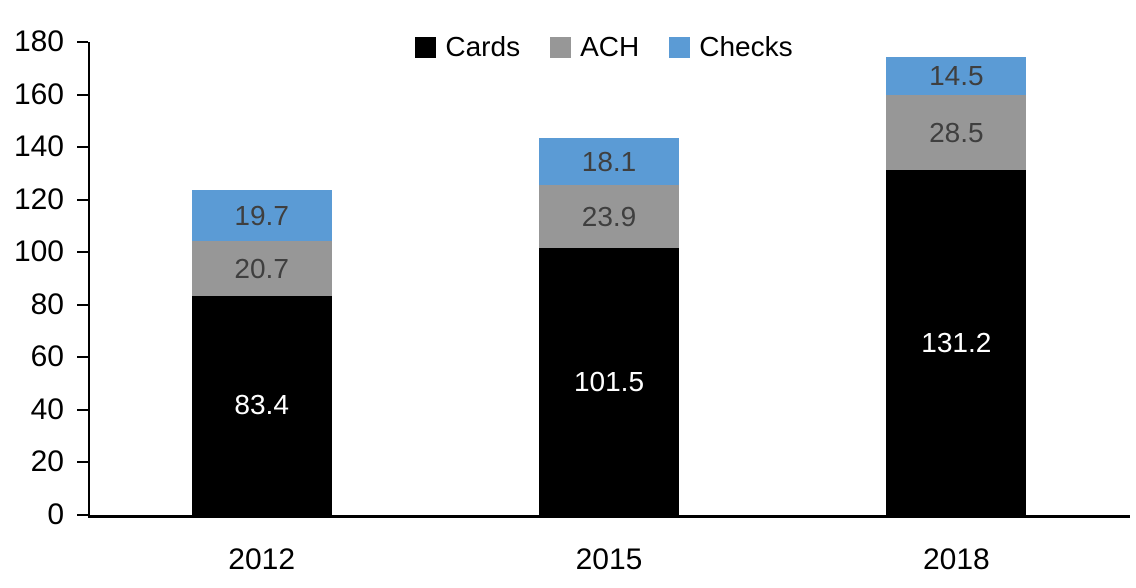  I want to click on legend-item-cards: Cards, so click(467, 47).